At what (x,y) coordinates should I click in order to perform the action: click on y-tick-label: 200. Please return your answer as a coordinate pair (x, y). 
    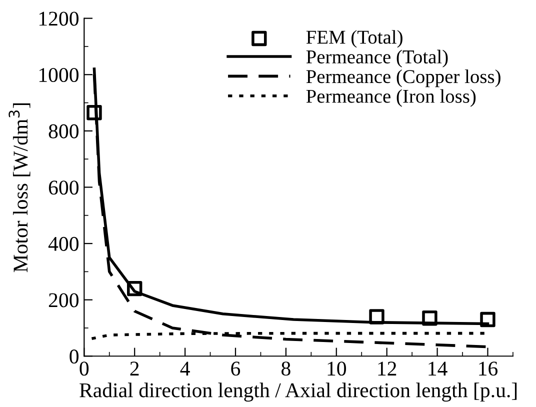
    Looking at the image, I should click on (63, 300).